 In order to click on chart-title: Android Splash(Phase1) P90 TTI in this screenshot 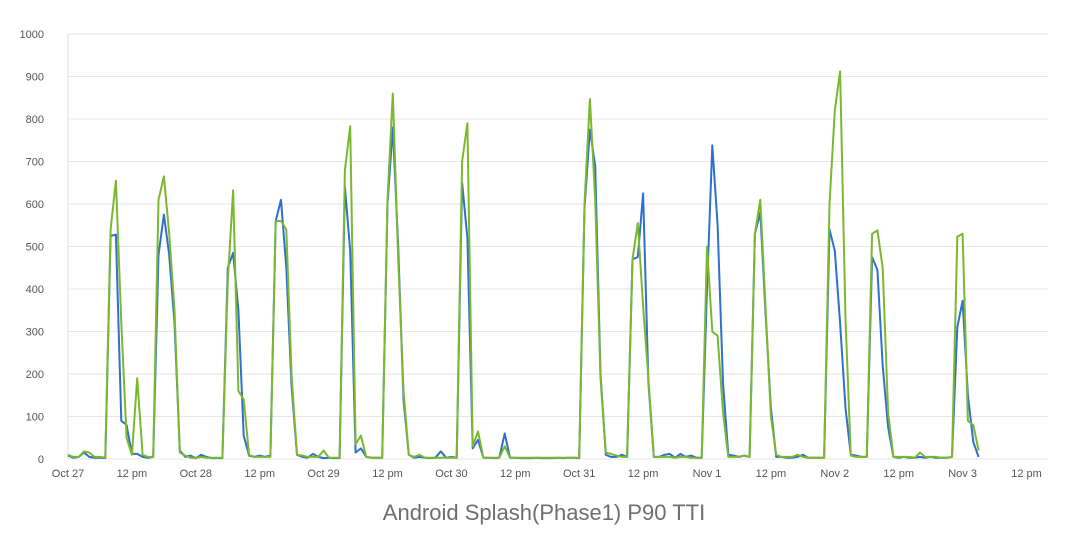, I will do `click(544, 512)`.